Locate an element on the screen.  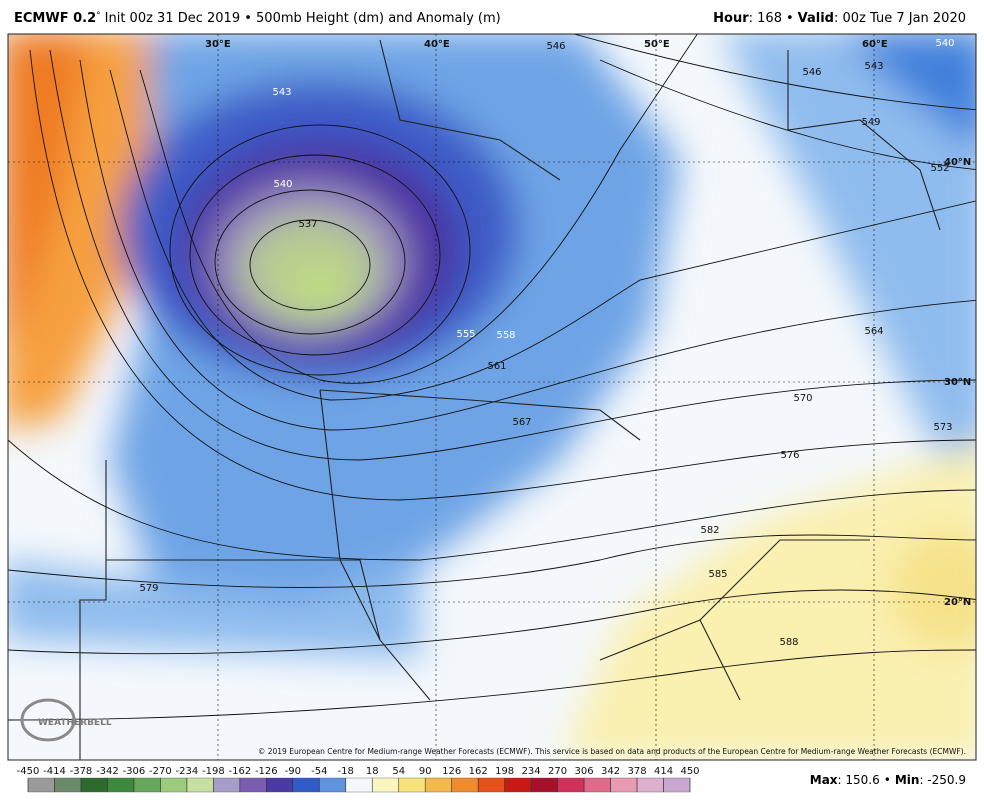
colorbar-label: -342 is located at coordinates (107, 771).